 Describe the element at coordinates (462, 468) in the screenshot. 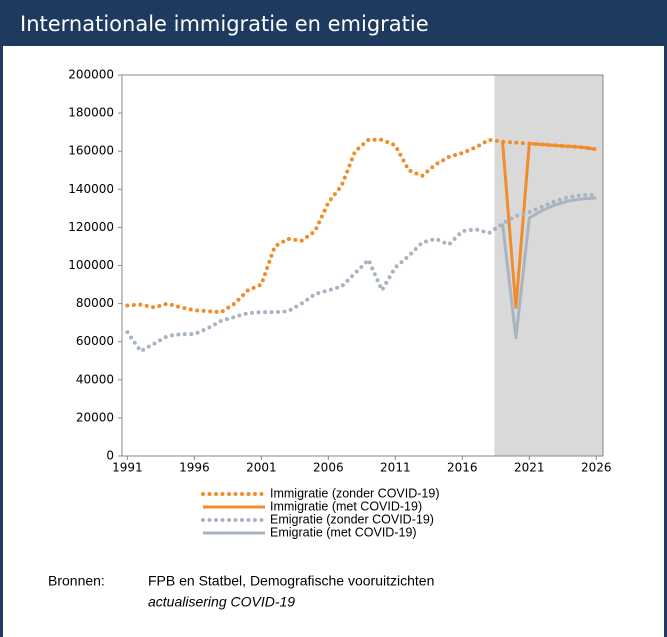

I see `x-tick-label: 2016` at that location.